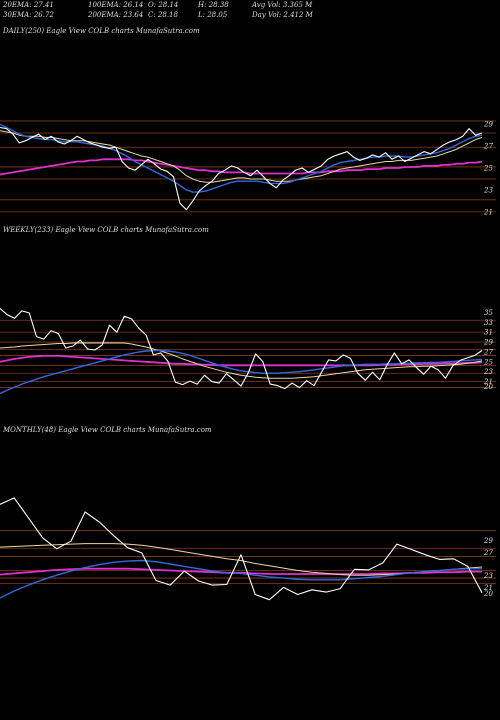 The image size is (500, 720). Describe the element at coordinates (213, 5) in the screenshot. I see `hdr-high: H: 28.38` at that location.